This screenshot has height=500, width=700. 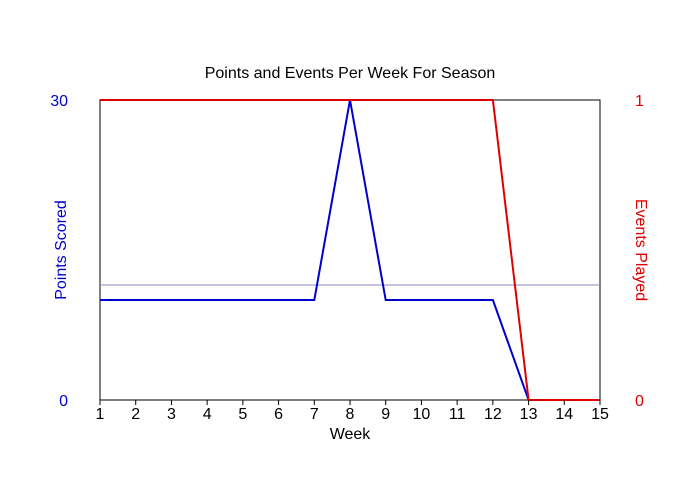 I want to click on chart-title: Points and Events Per Week For Season, so click(x=350, y=73).